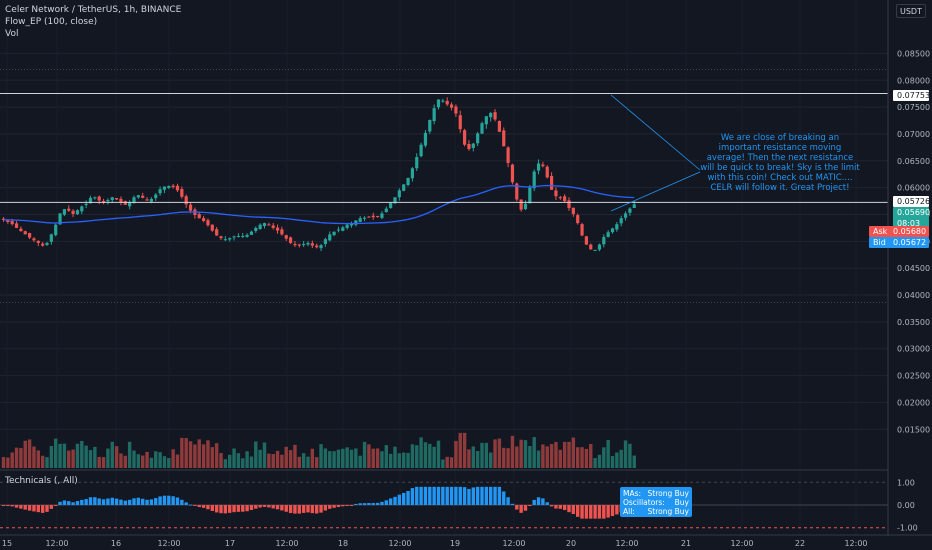  What do you see at coordinates (800, 543) in the screenshot?
I see `x-tick-label: 22` at bounding box center [800, 543].